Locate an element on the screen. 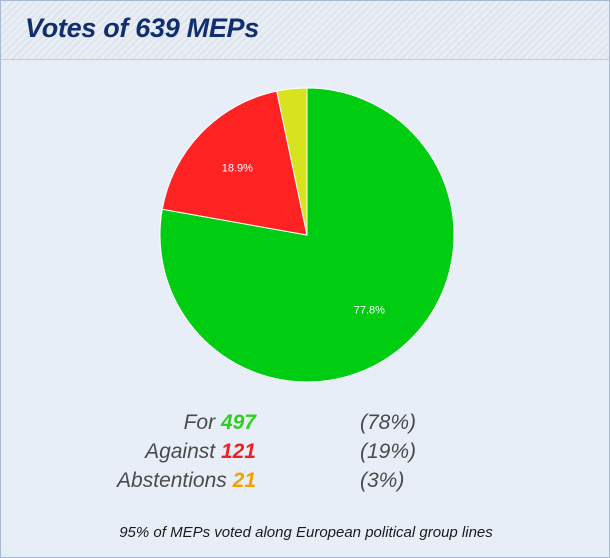 The image size is (610, 558). pie-slice-against is located at coordinates (234, 163).